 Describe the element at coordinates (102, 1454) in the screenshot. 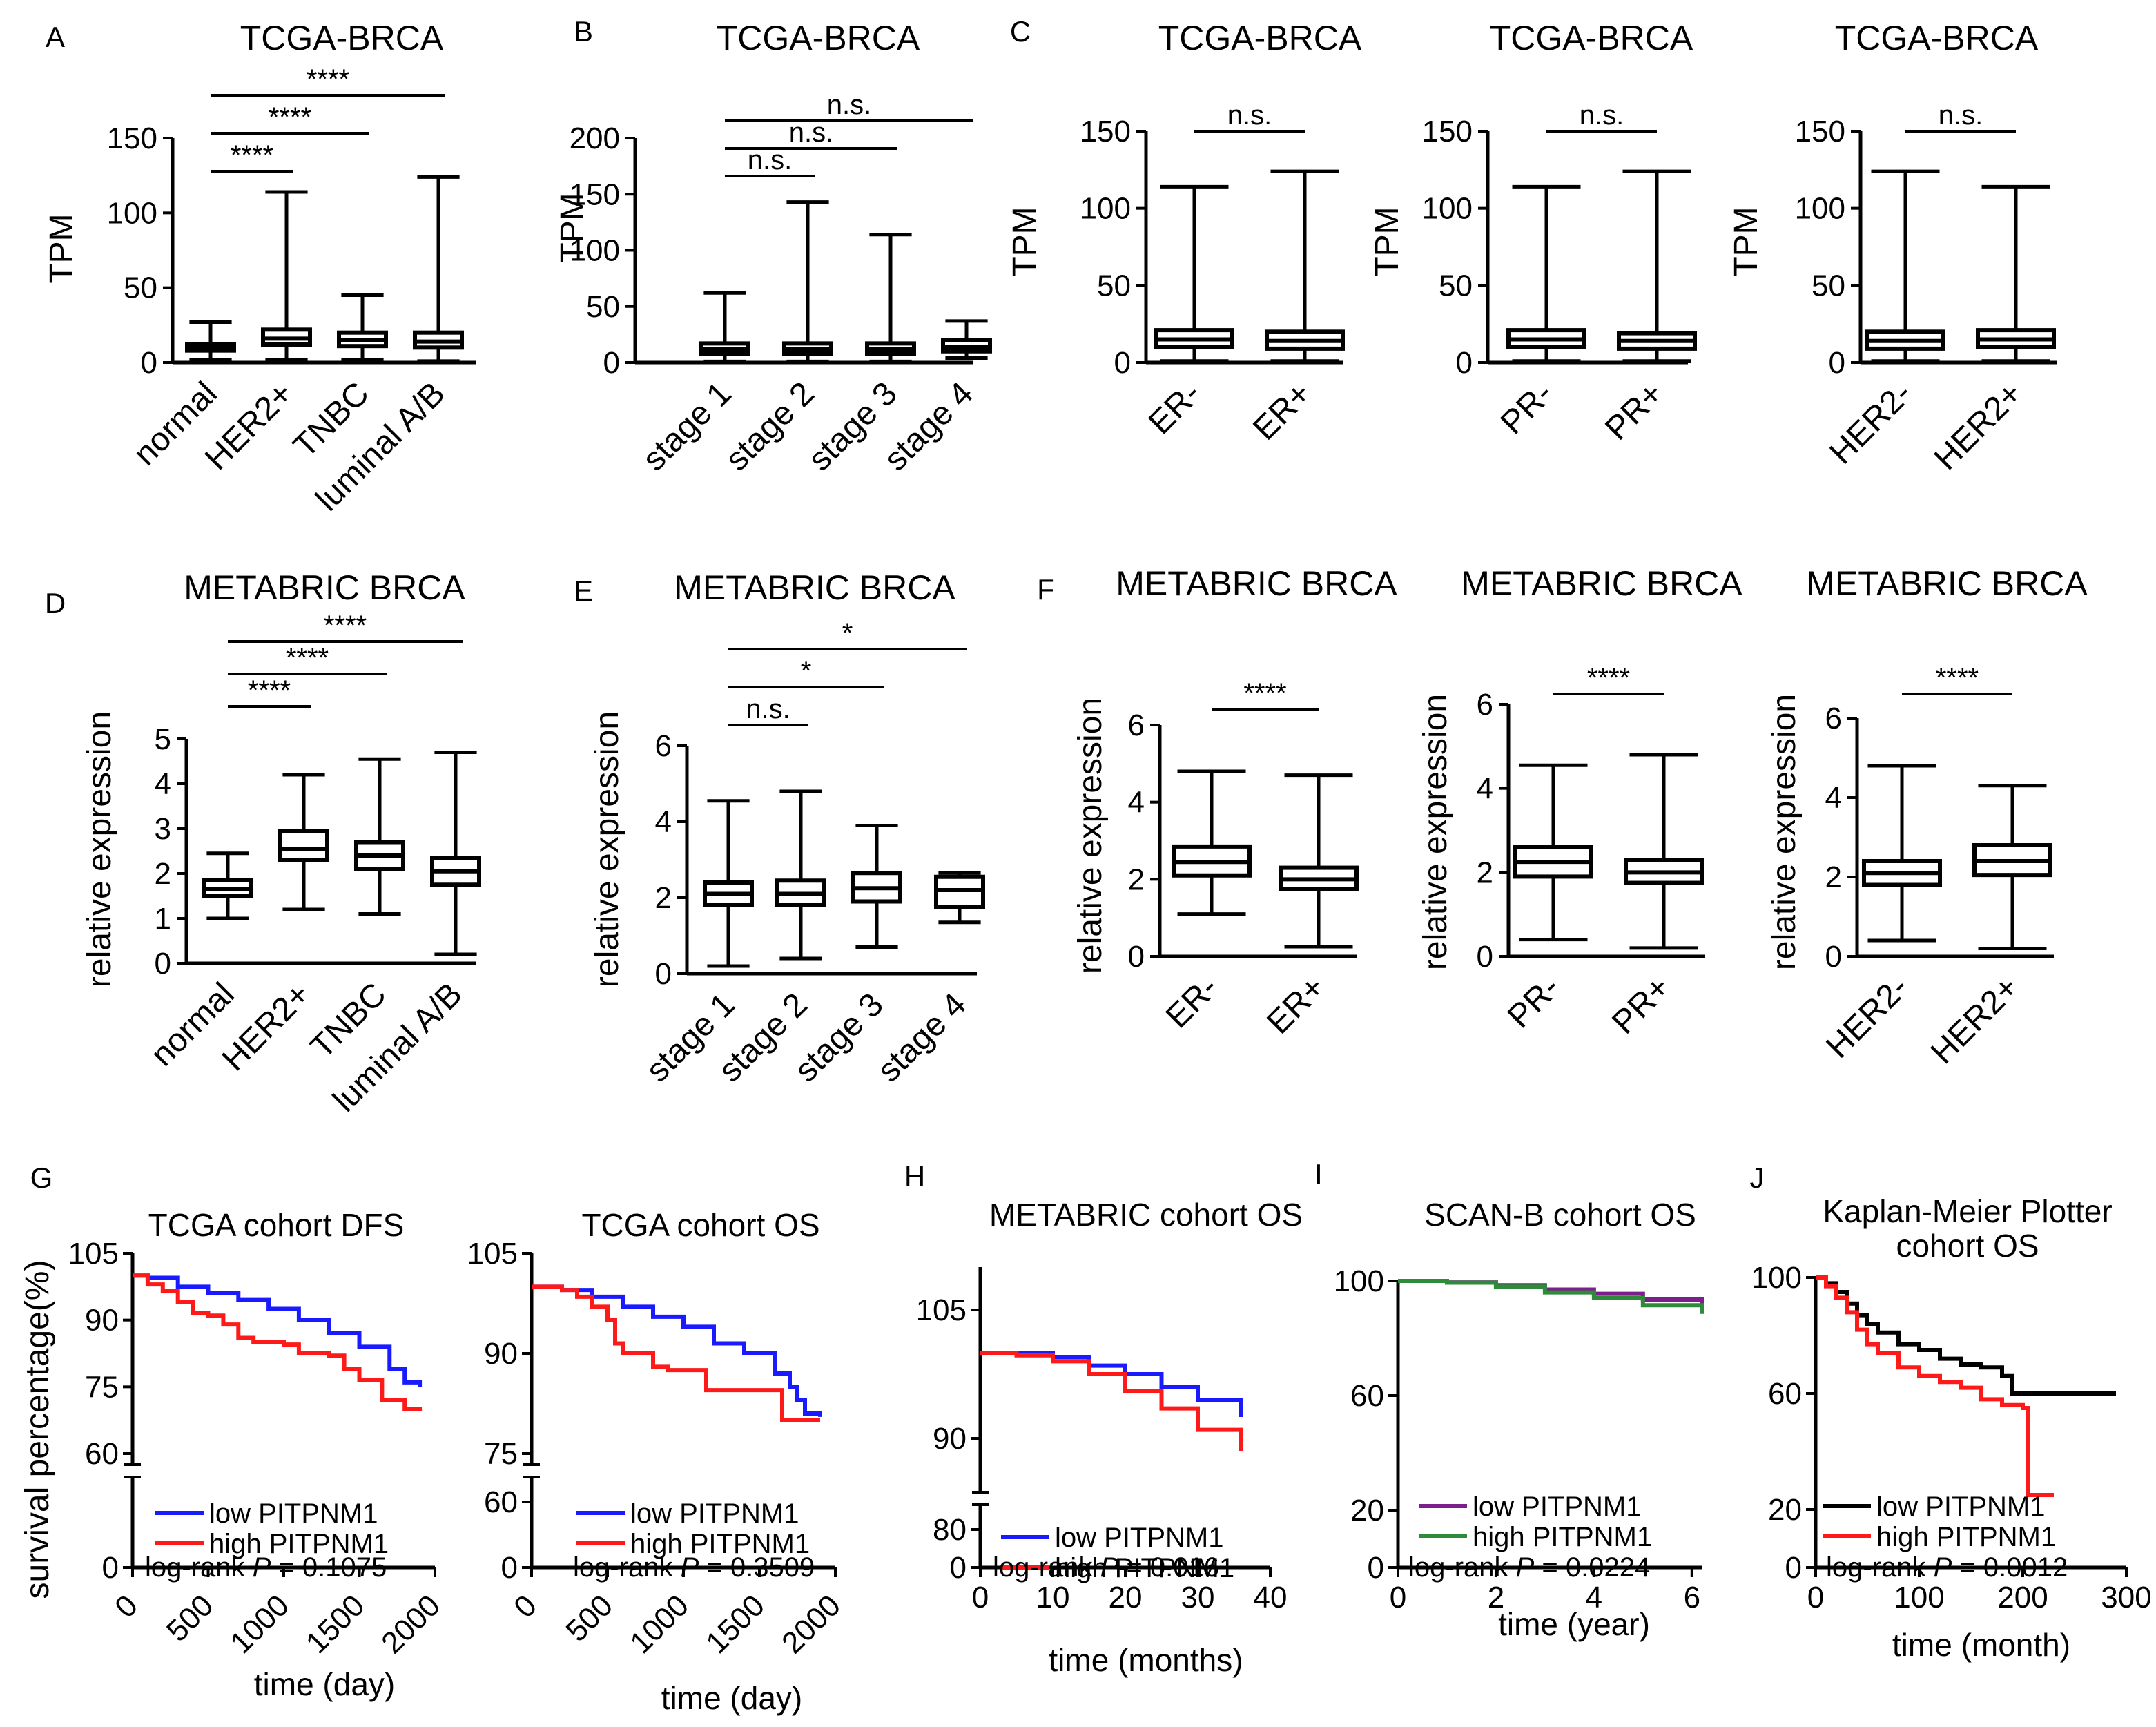

I see `y-tick-label: 60` at that location.